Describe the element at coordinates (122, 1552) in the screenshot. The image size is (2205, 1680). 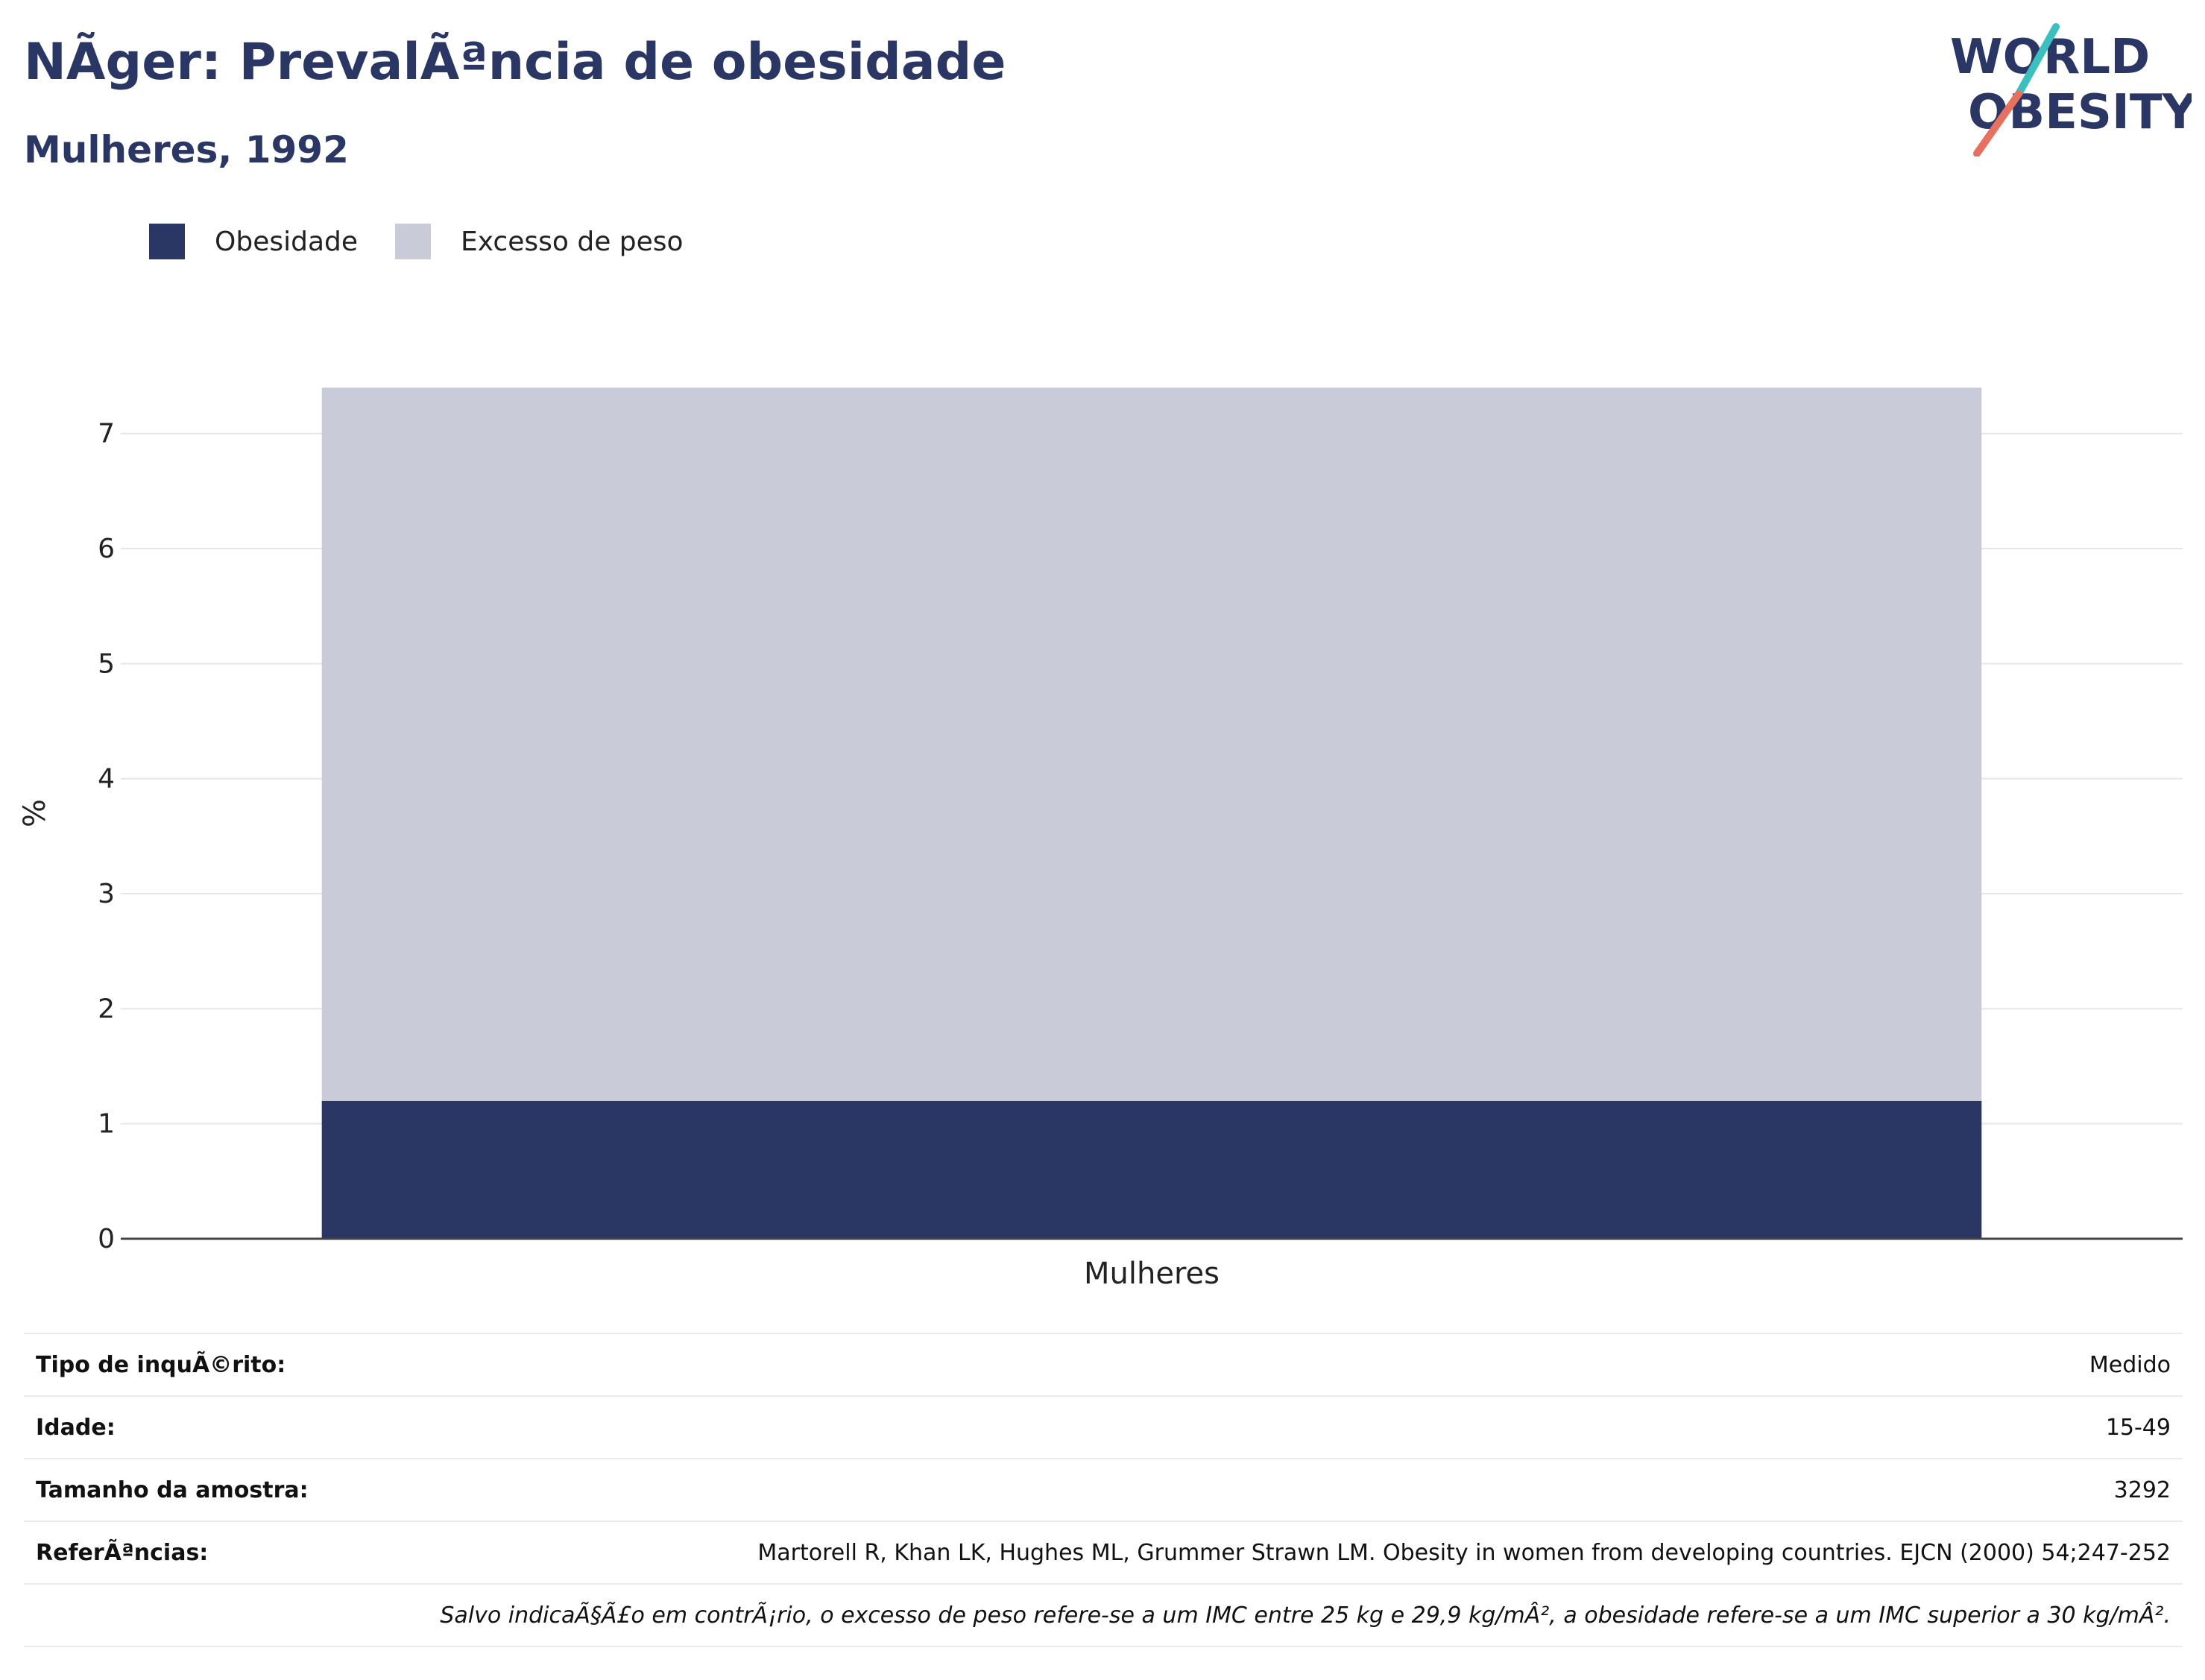
I see `info-key: ReferÃªncias:` at that location.